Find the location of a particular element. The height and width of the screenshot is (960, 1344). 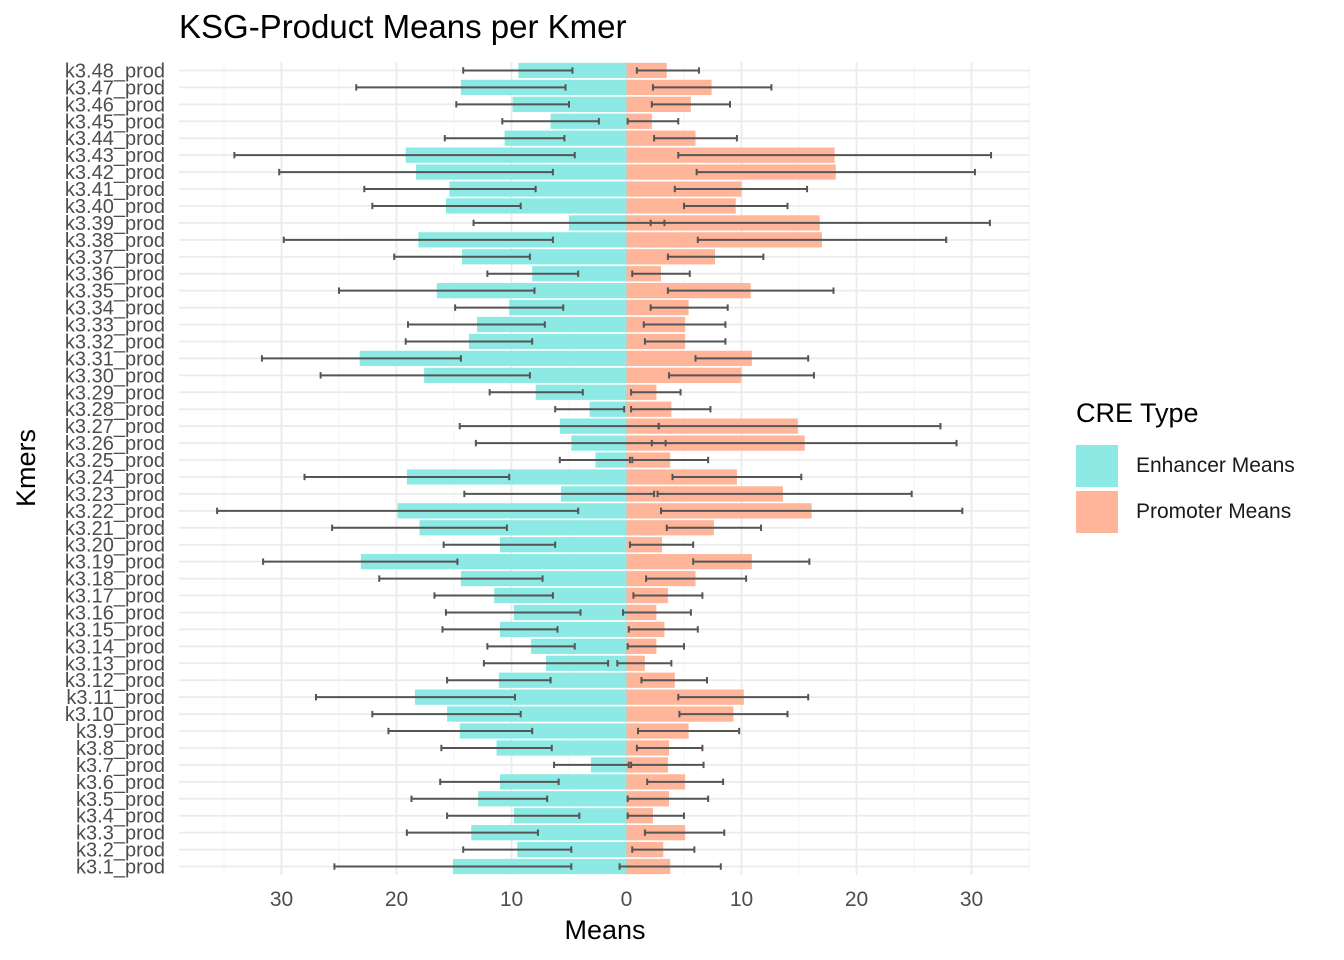

x-tick-labels: 30 20 10 0 10 20 30 is located at coordinates (626, 899).